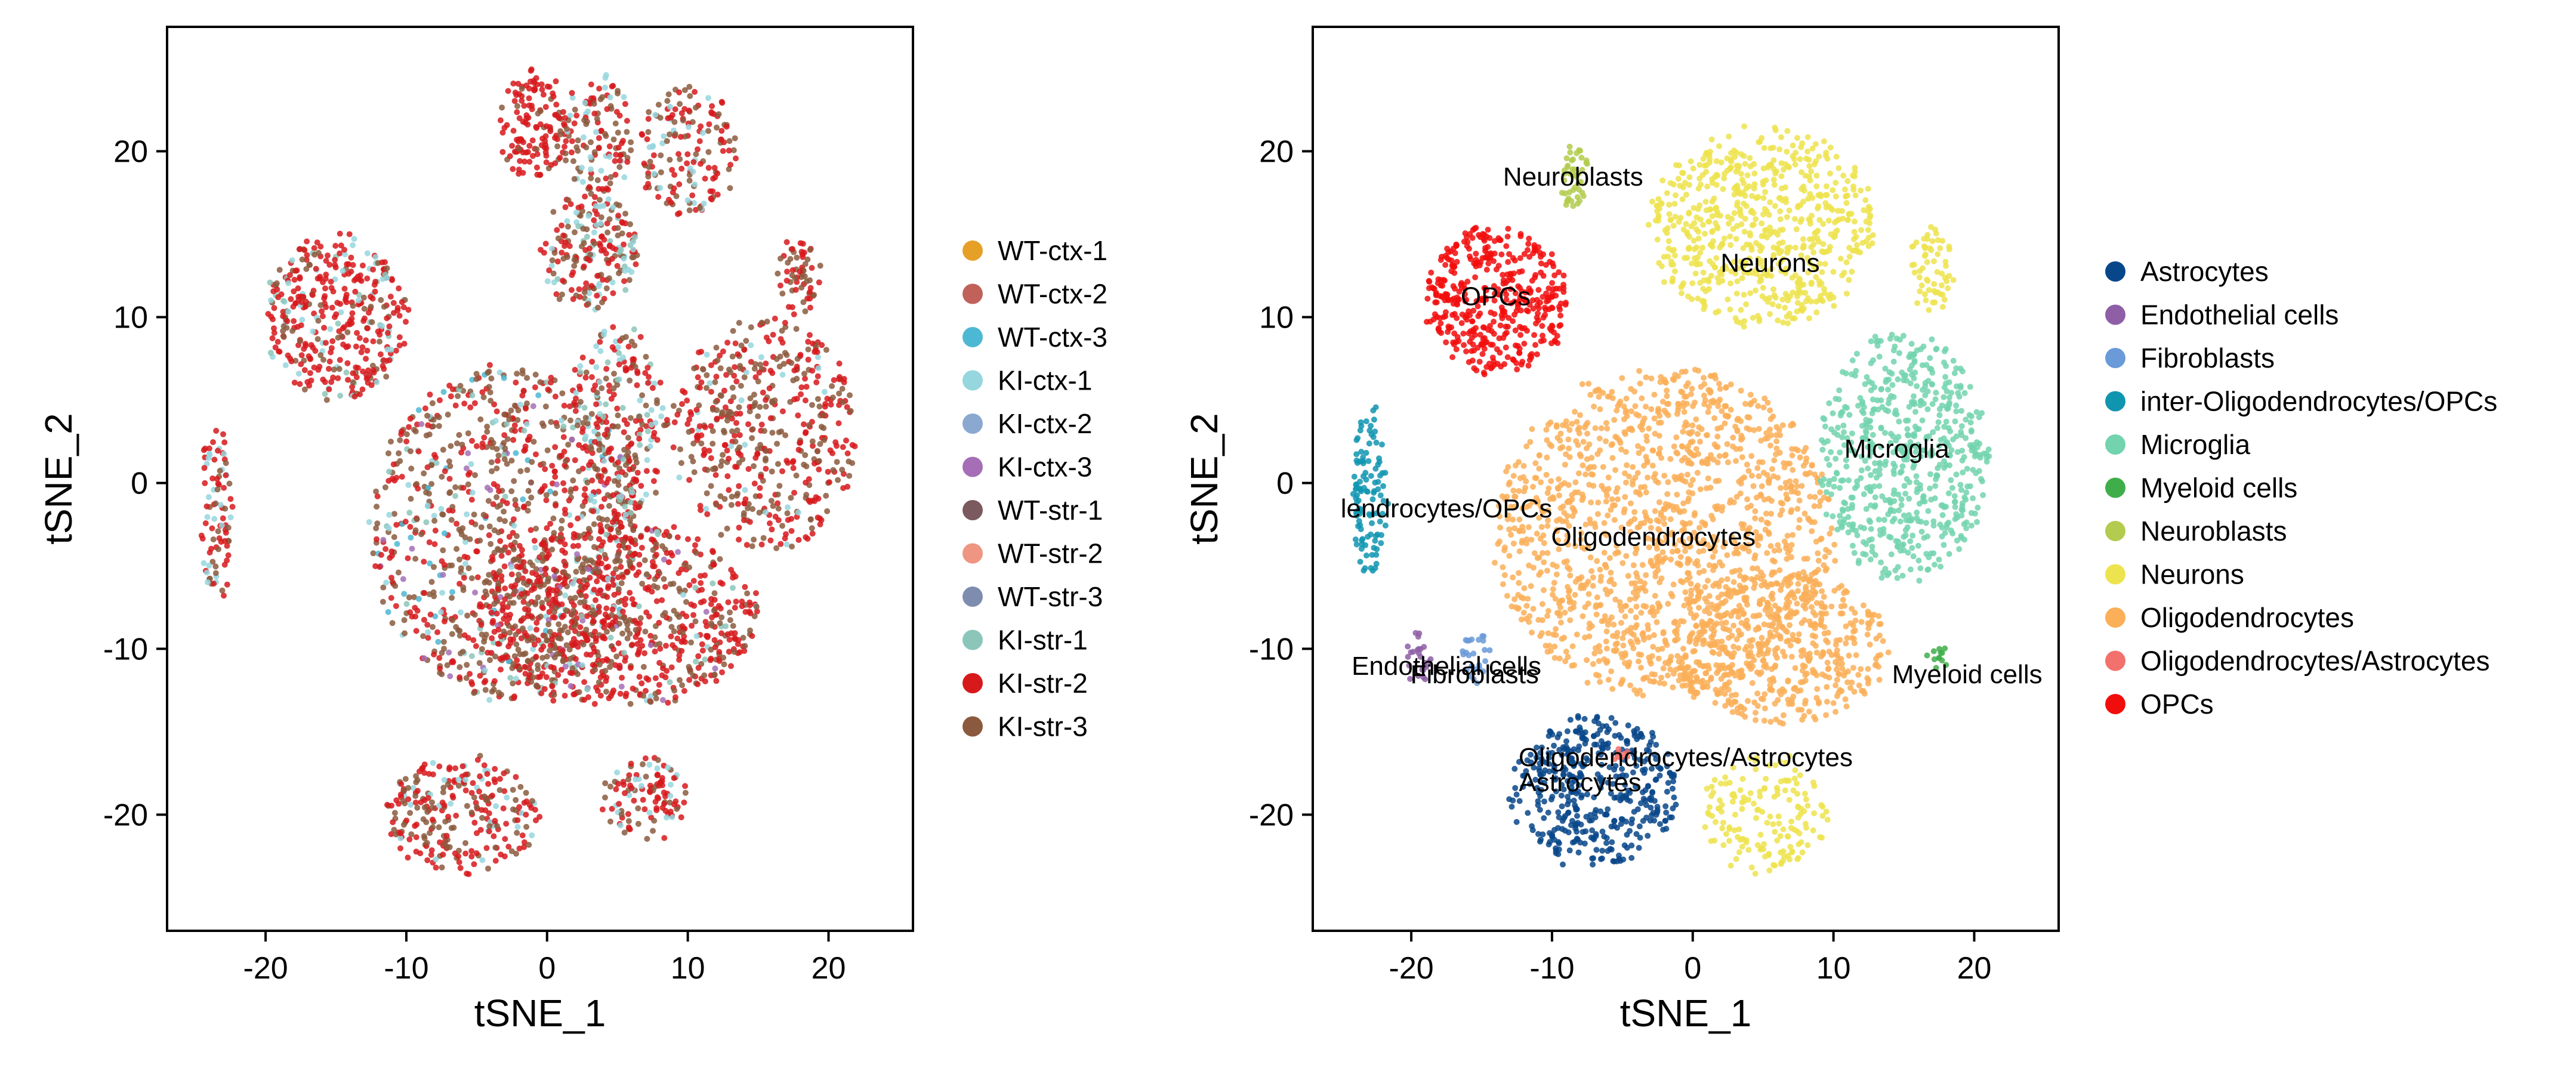 The height and width of the screenshot is (1074, 2576). Describe the element at coordinates (130, 317) in the screenshot. I see `y-tick-label: 10` at that location.